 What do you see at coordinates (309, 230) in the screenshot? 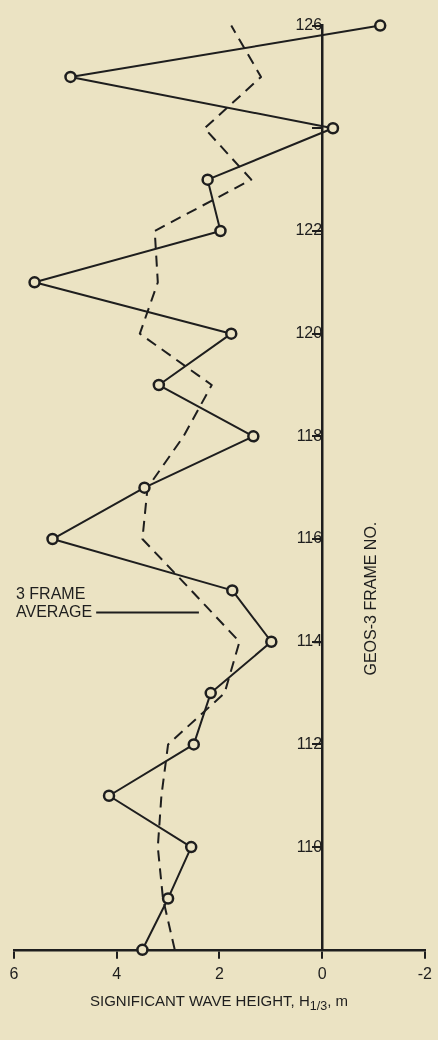
I see `y-tick-label: 122` at bounding box center [309, 230].